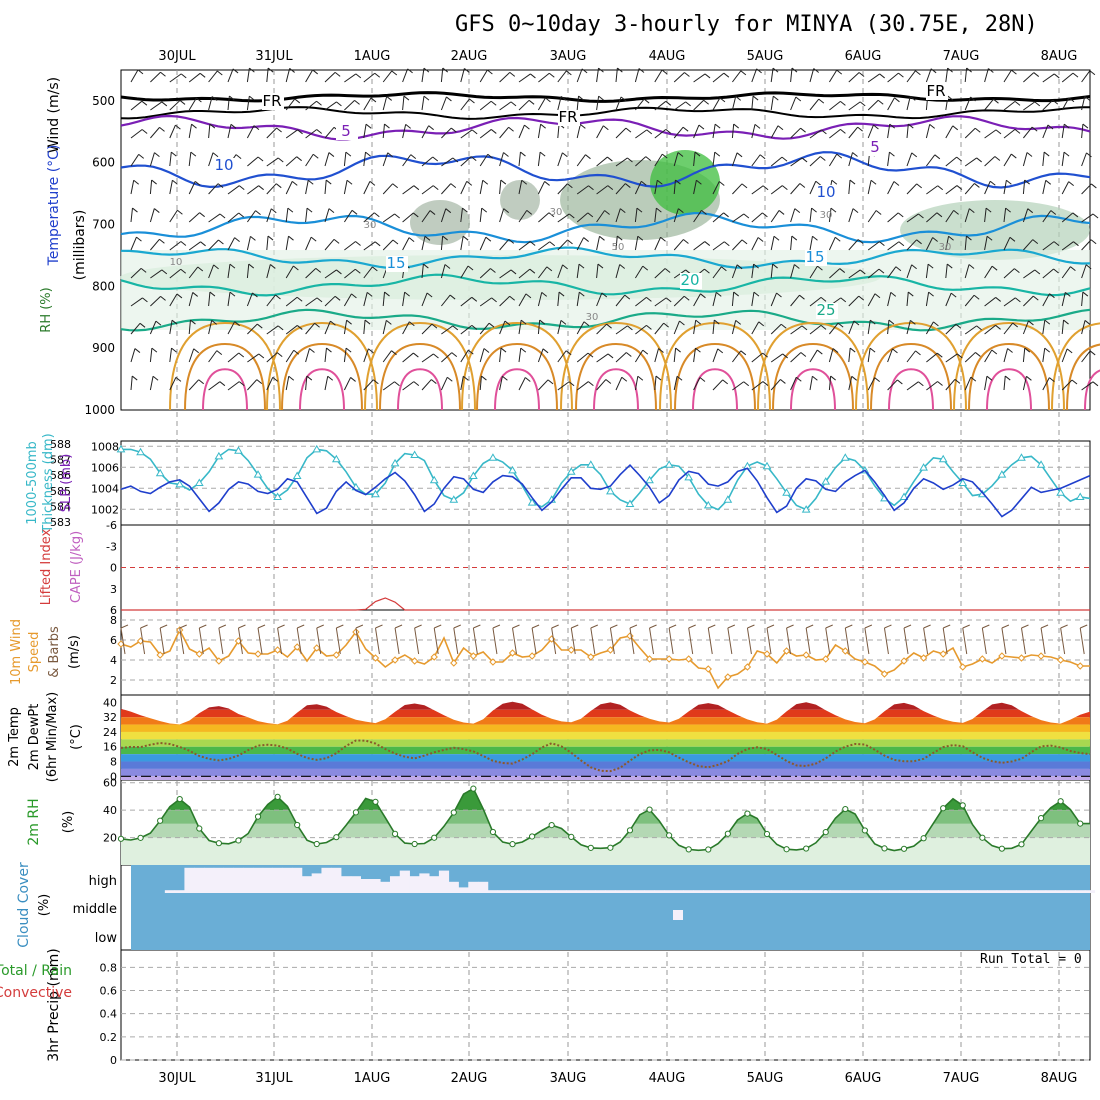 This screenshot has height=1100, width=1100. I want to click on rh2m-tick: 60, so click(110, 783).